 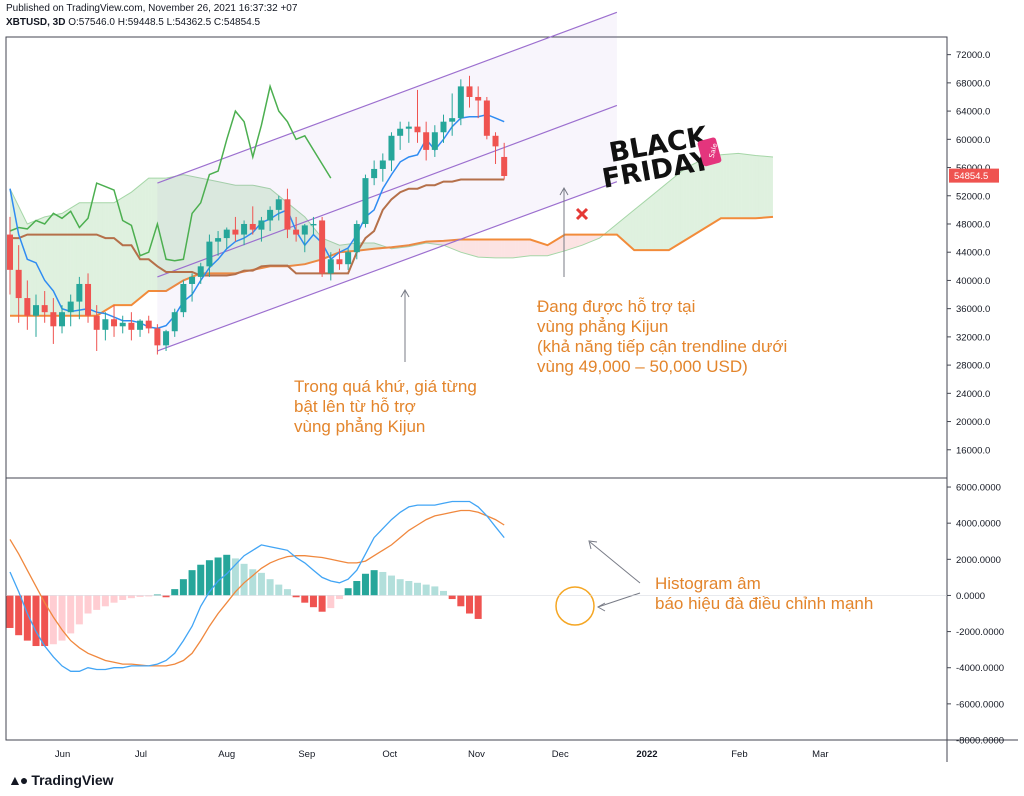 I want to click on sale-tag-text: Sale, so click(x=714, y=150).